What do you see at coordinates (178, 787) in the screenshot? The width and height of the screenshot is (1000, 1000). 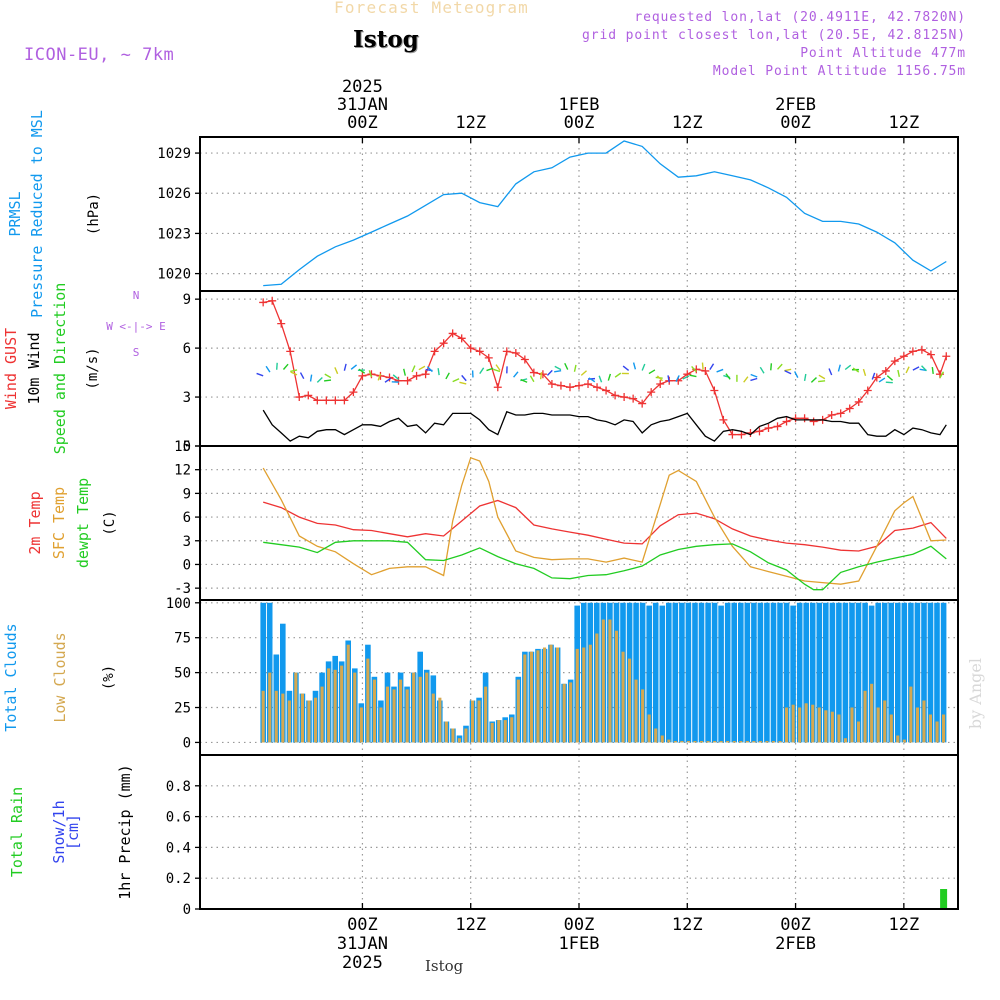 I see `y-tick-label: 0.8` at bounding box center [178, 787].